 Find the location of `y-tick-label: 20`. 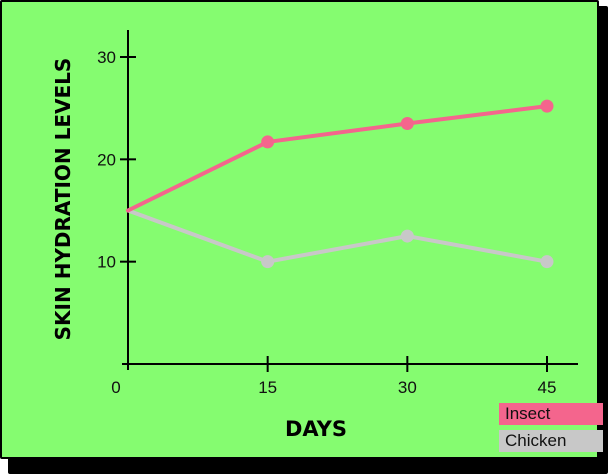

y-tick-label: 20 is located at coordinates (106, 159).